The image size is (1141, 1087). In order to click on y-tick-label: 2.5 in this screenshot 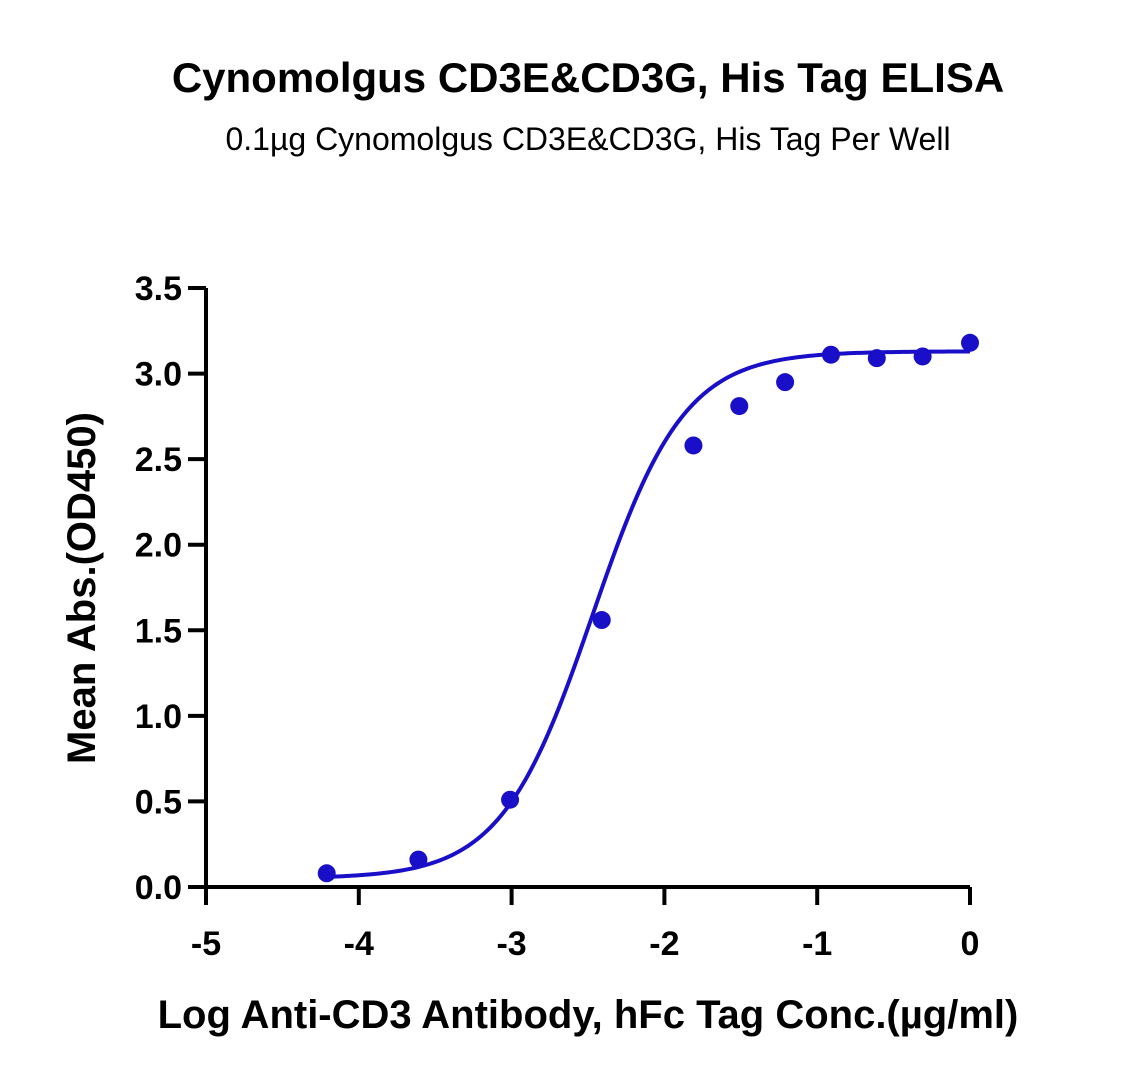, I will do `click(158, 460)`.